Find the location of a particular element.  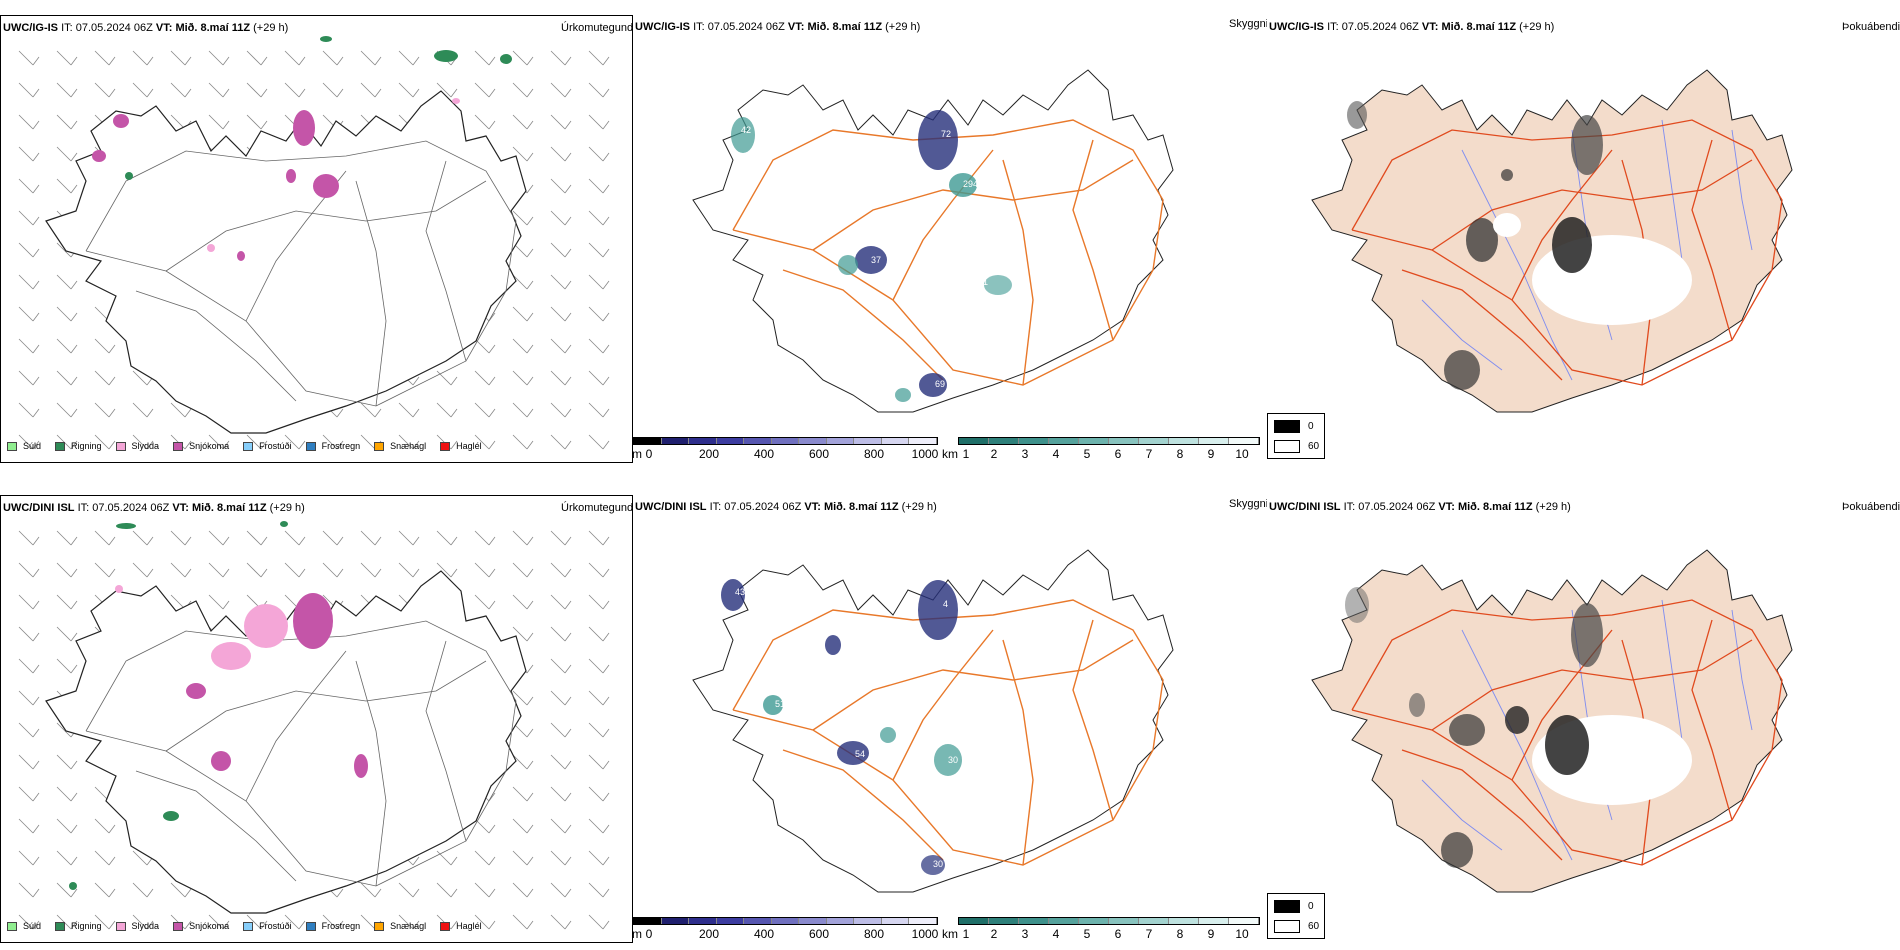

road-network is located at coordinates (1567, 732).